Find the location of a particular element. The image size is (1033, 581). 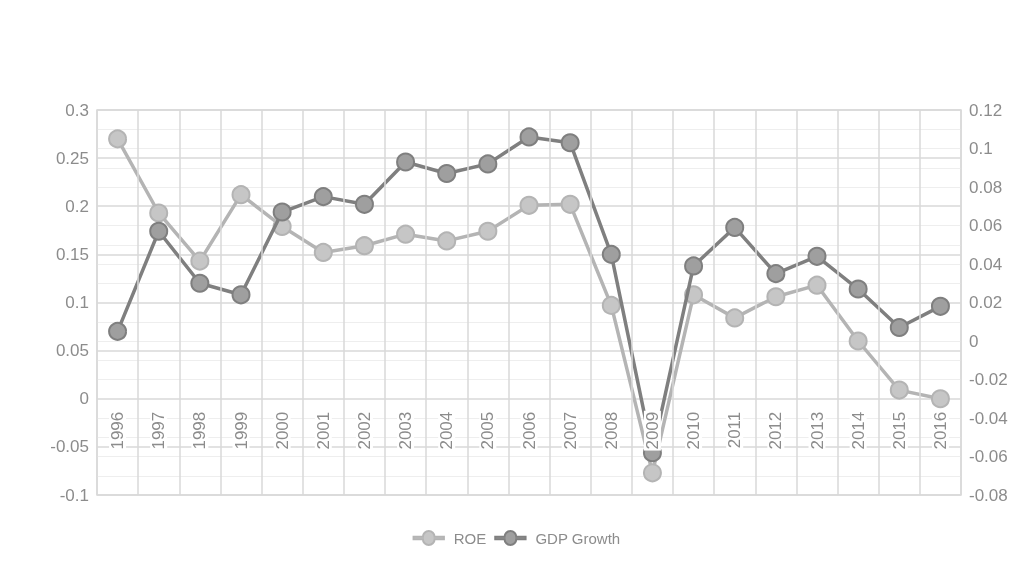

y2-tick-label: 0.02 is located at coordinates (986, 302).